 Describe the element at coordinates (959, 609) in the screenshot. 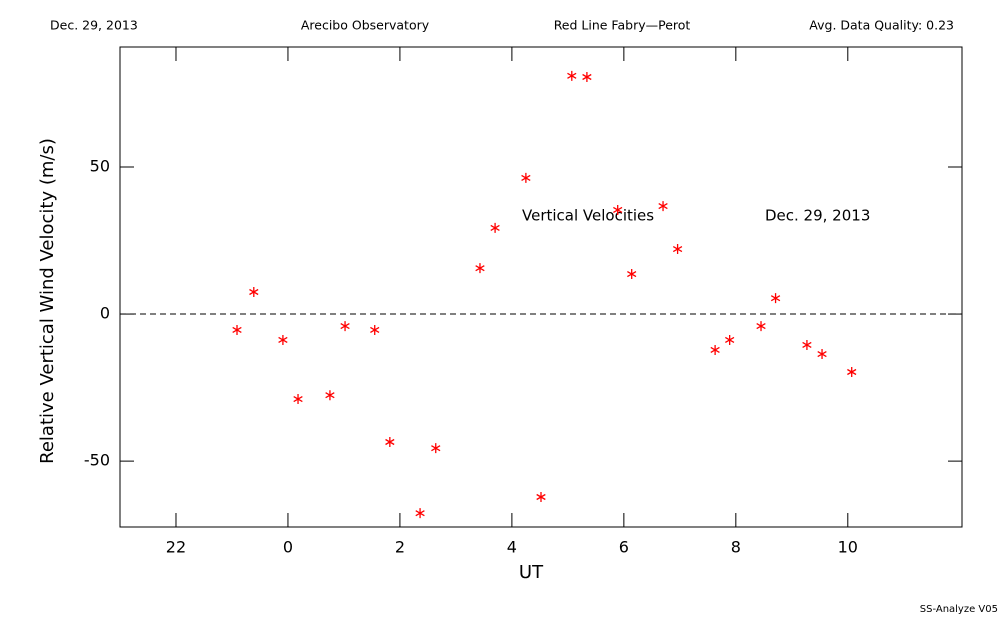

I see `footer: SS-Analyze V05` at that location.